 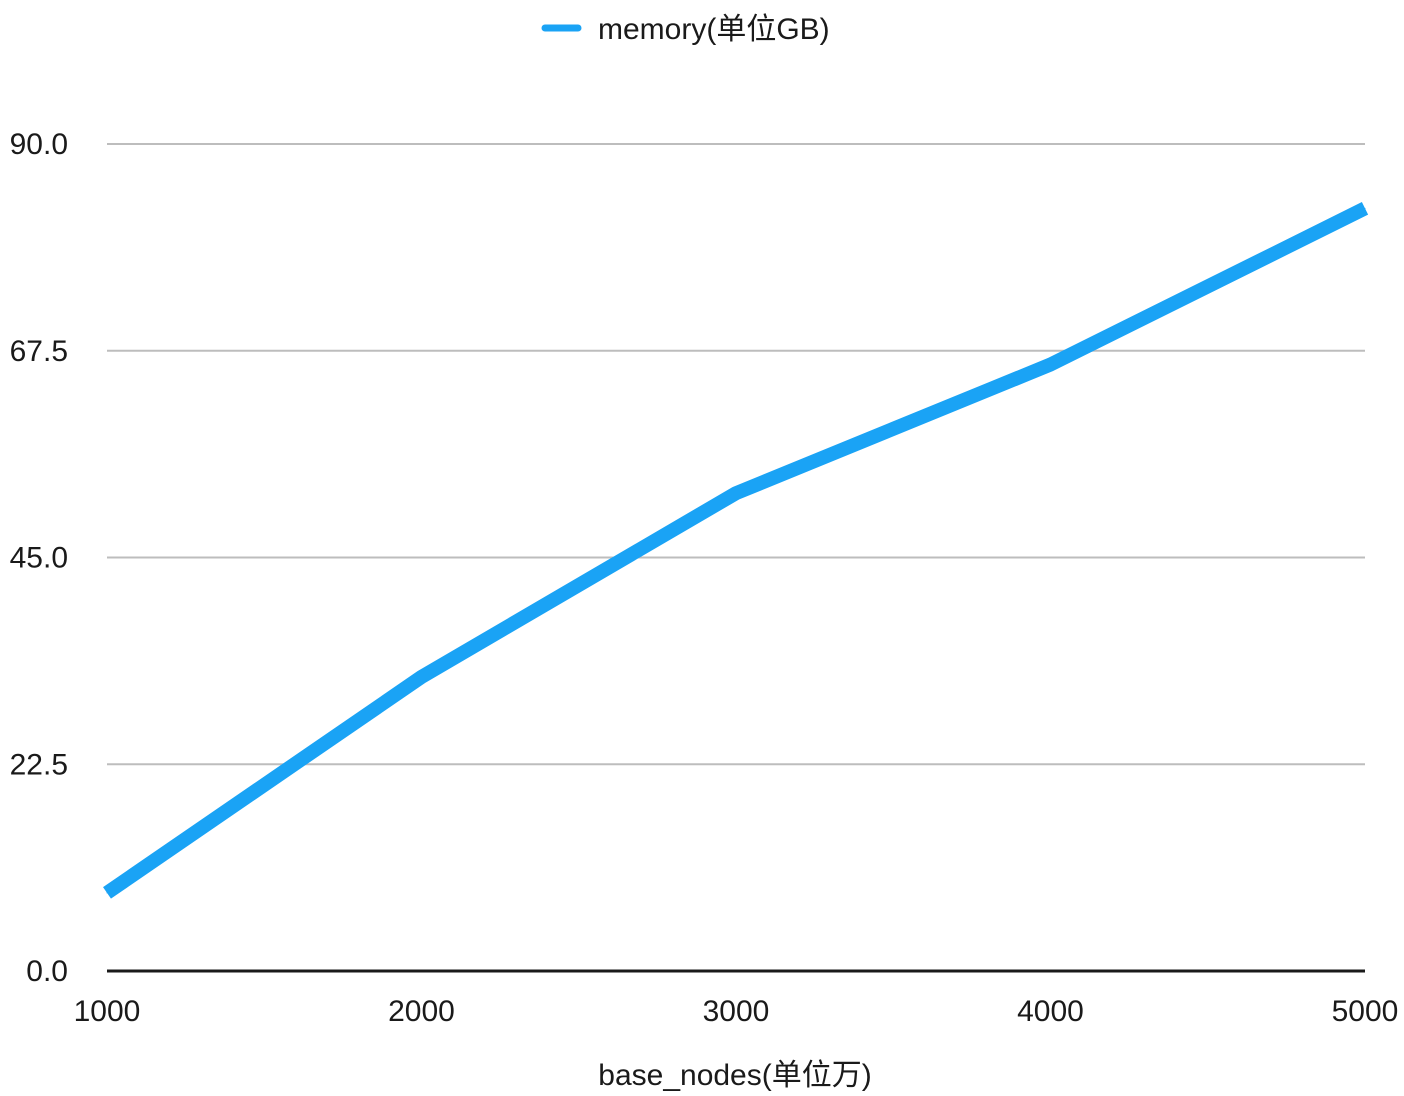 What do you see at coordinates (39, 558) in the screenshot?
I see `y-tick-label: 45.0` at bounding box center [39, 558].